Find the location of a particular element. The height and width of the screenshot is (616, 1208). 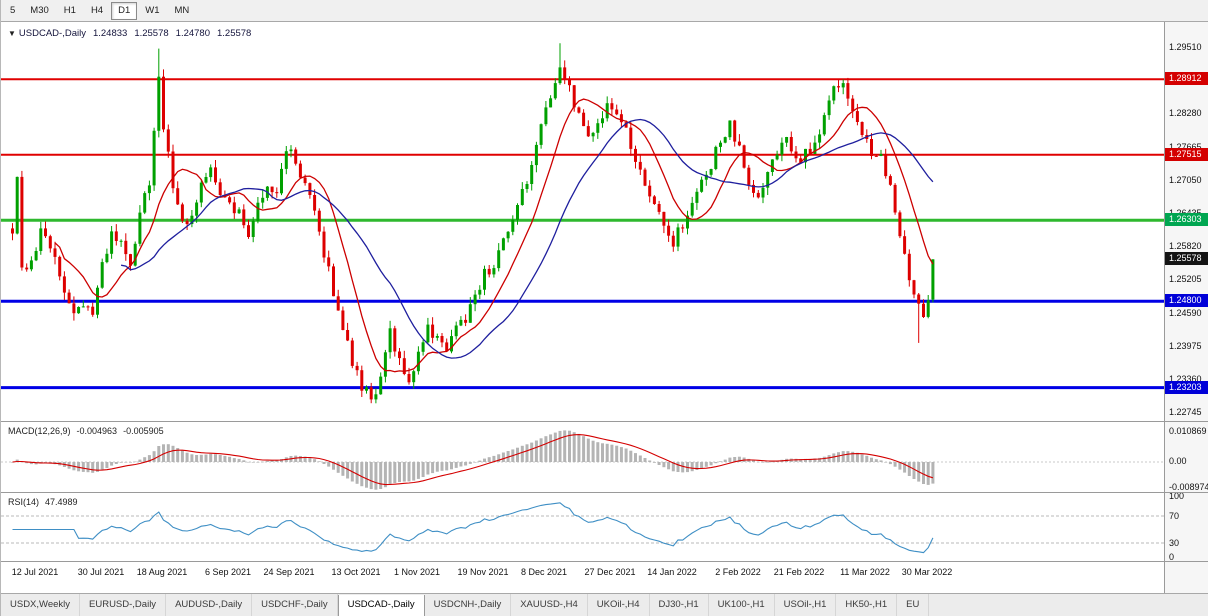

time-axis-separator is located at coordinates (604, 561).